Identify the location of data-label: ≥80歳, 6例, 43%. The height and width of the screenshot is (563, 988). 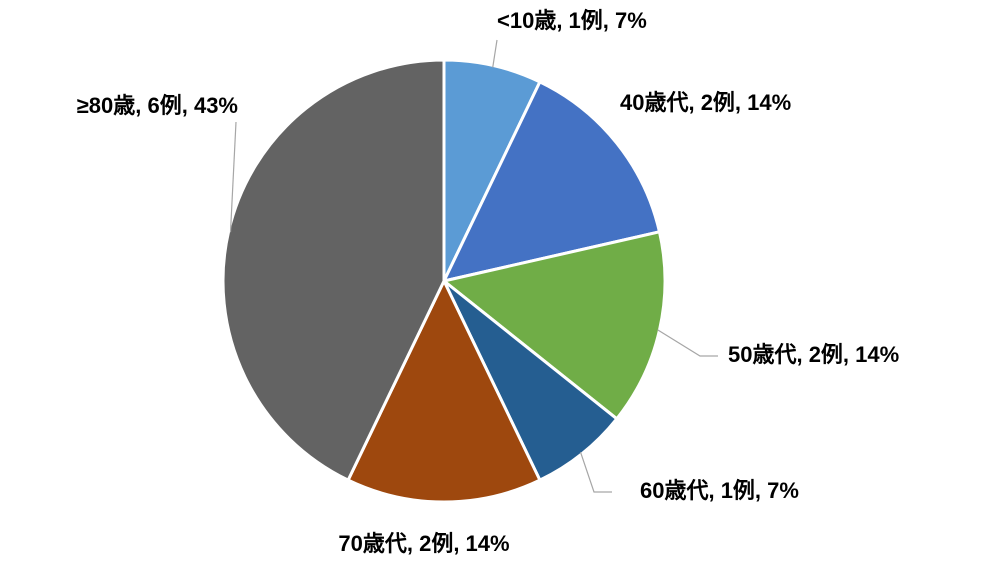
(157, 105).